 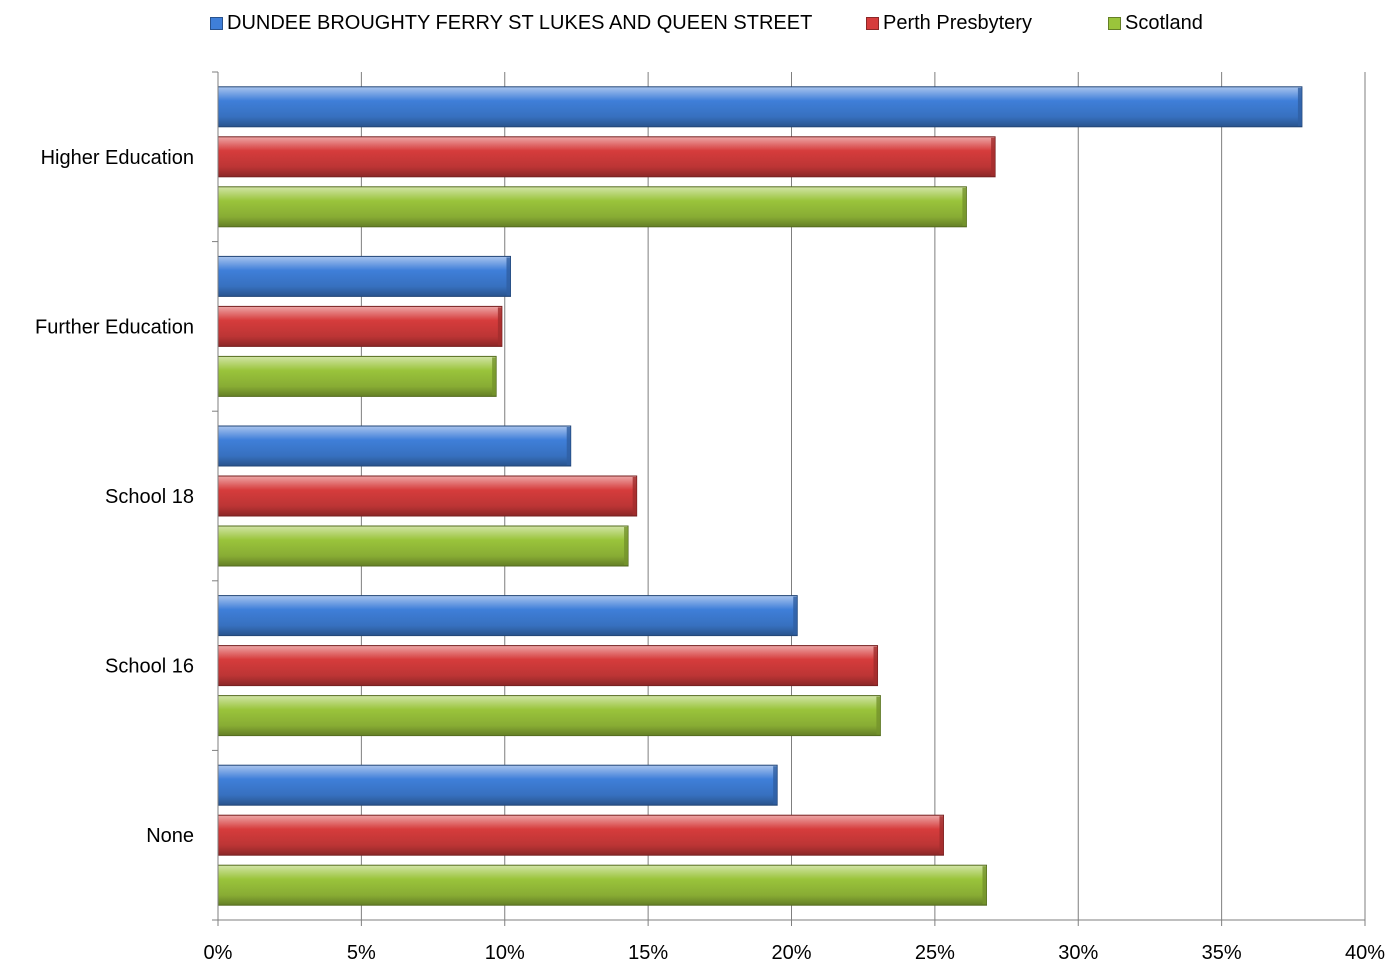 What do you see at coordinates (361, 952) in the screenshot?
I see `x-tick-label: 5%` at bounding box center [361, 952].